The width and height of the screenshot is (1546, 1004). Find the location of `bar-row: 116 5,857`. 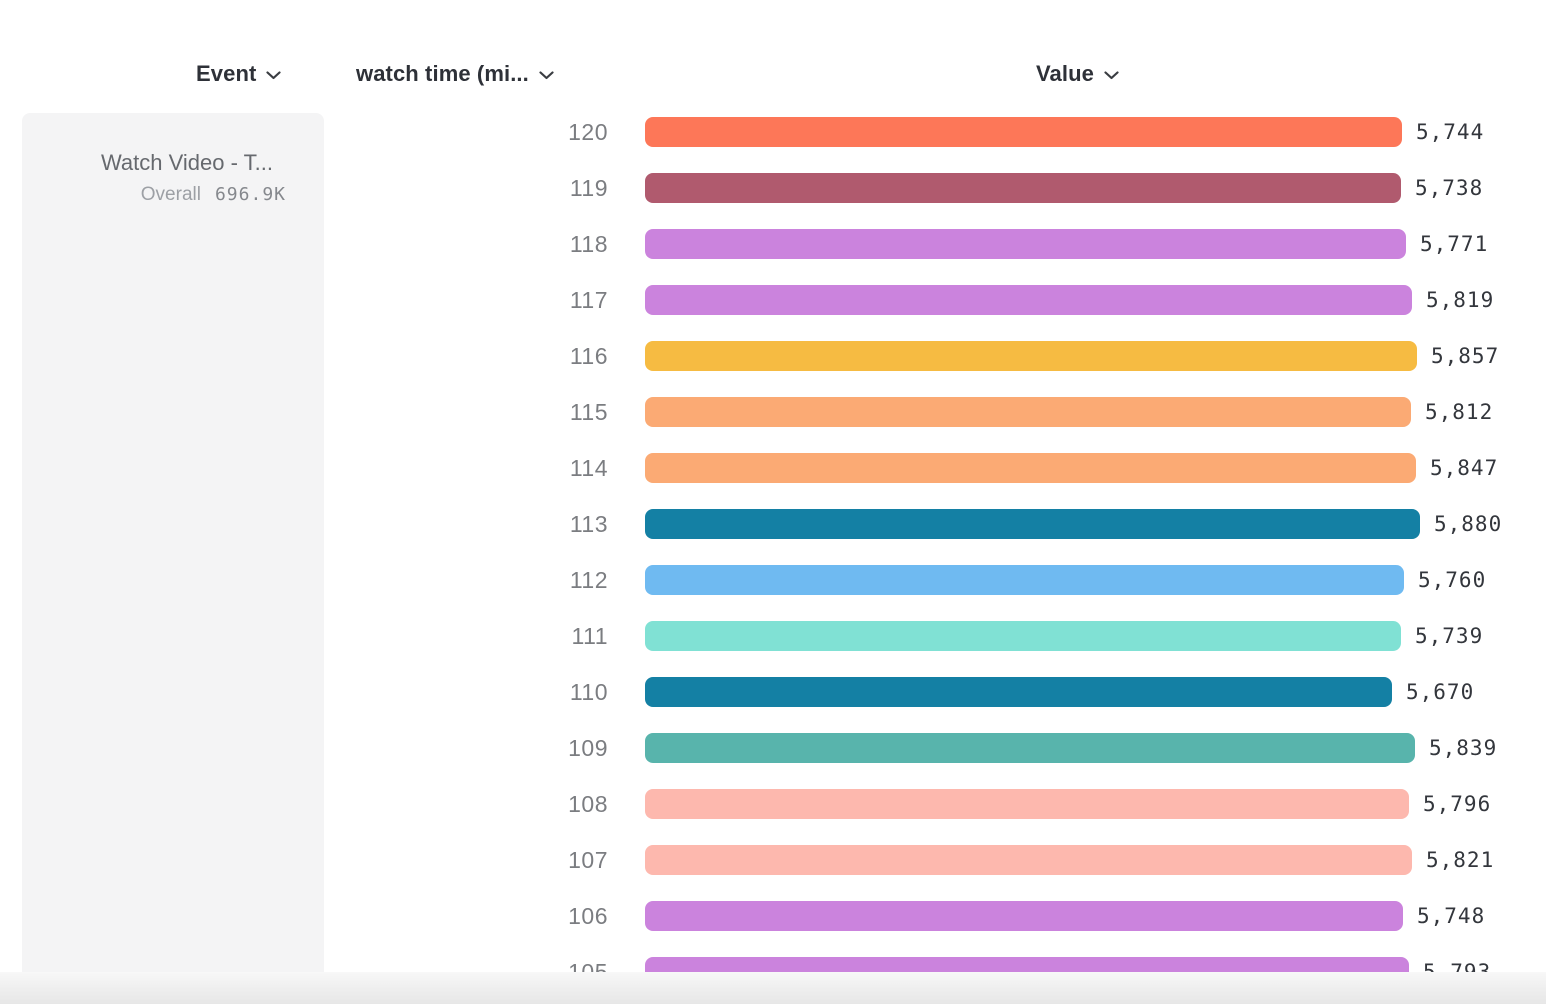

bar-row: 116 5,857 is located at coordinates (773, 356).